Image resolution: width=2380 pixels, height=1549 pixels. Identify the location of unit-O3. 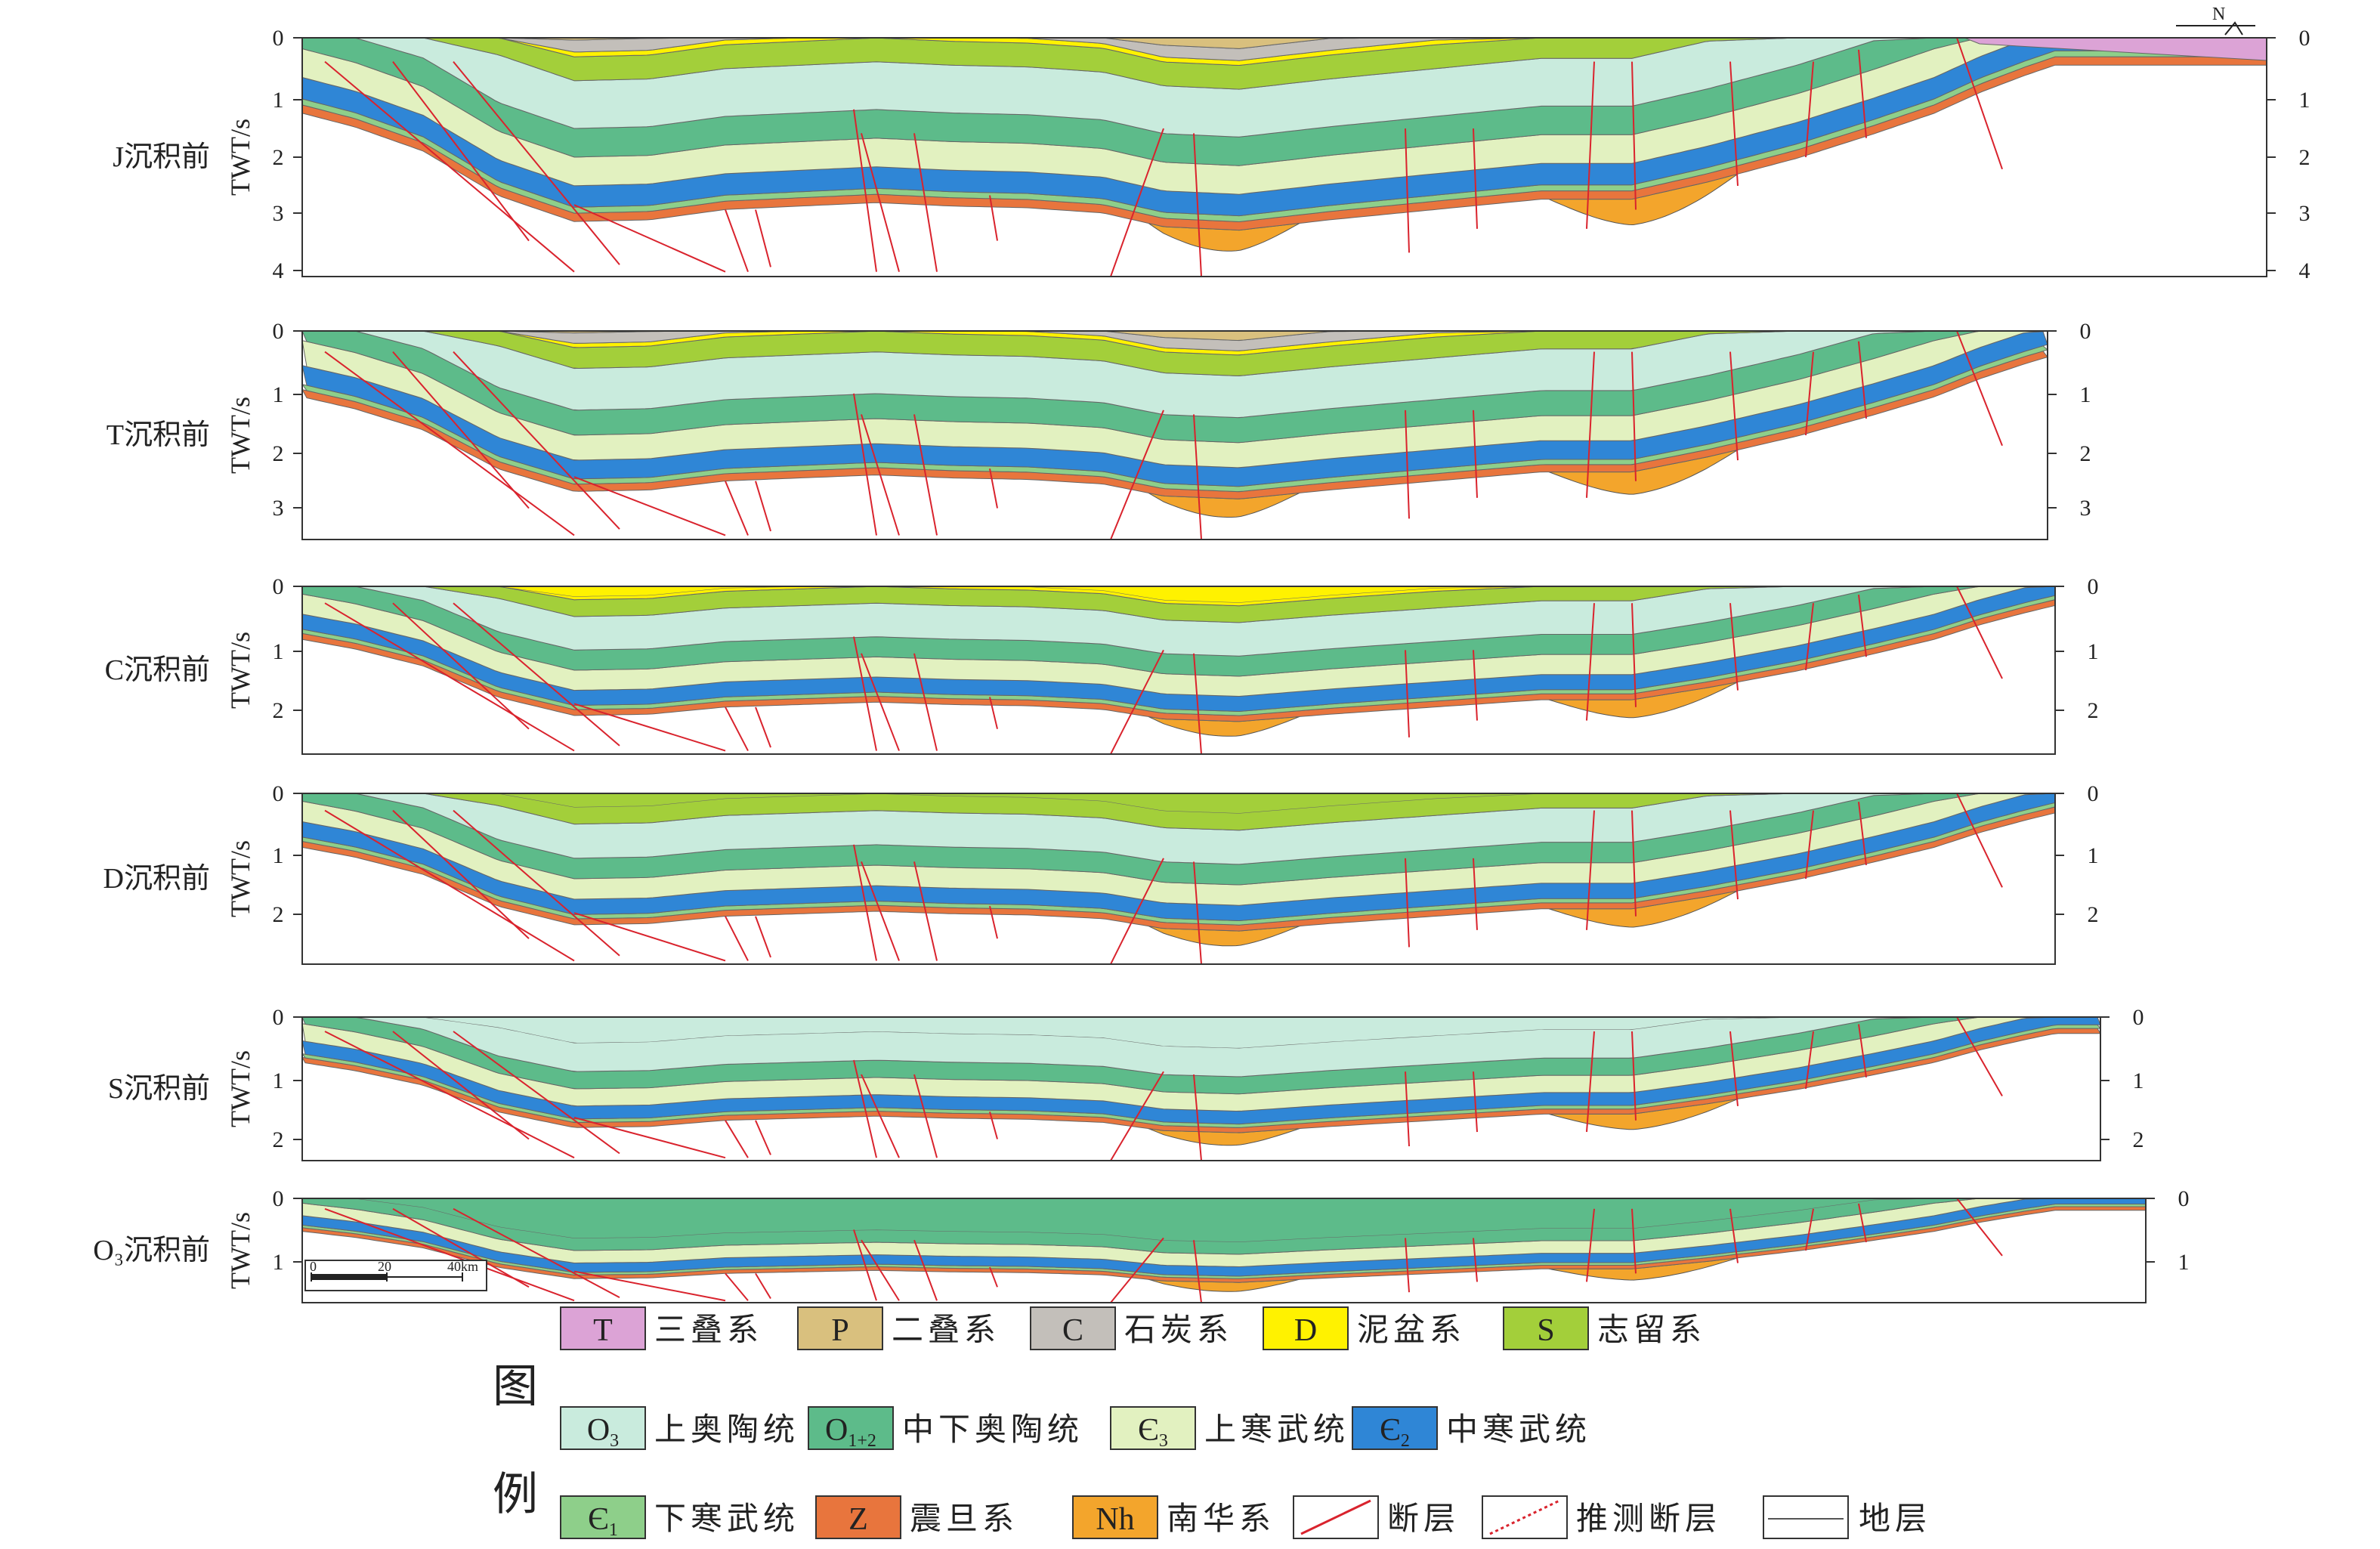
(1201, 1047).